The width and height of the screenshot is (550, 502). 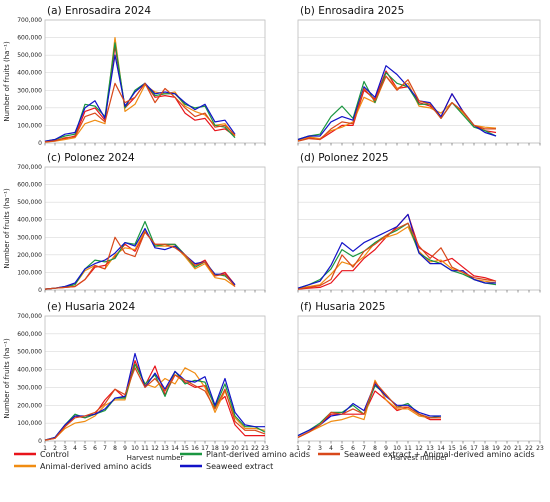 What do you see at coordinates (452, 448) in the screenshot?
I see `x-tick-label: 15` at bounding box center [452, 448].